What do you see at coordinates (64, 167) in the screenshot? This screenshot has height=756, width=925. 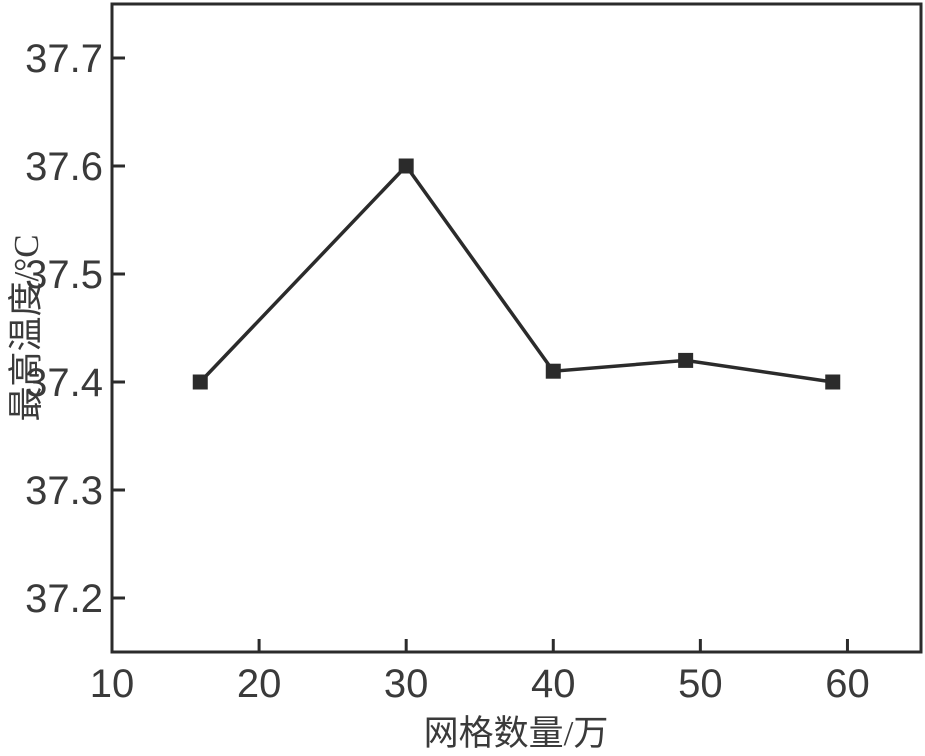 I see `y-tick-label: 37.6` at bounding box center [64, 167].